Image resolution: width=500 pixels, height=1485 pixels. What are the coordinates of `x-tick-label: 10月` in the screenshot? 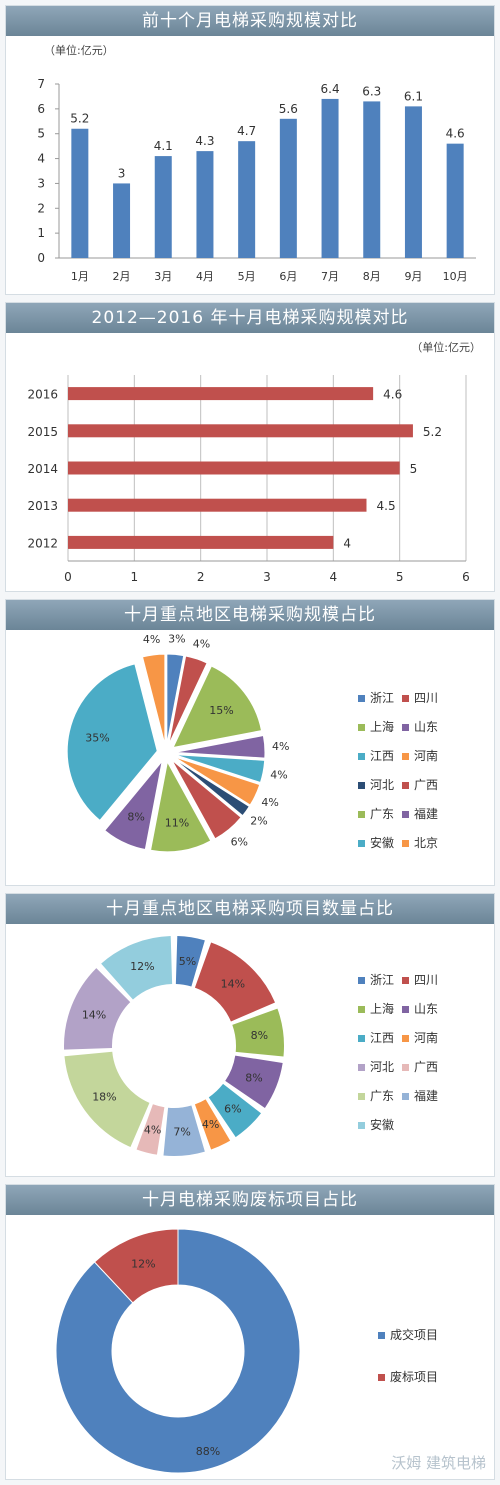 It's located at (455, 276).